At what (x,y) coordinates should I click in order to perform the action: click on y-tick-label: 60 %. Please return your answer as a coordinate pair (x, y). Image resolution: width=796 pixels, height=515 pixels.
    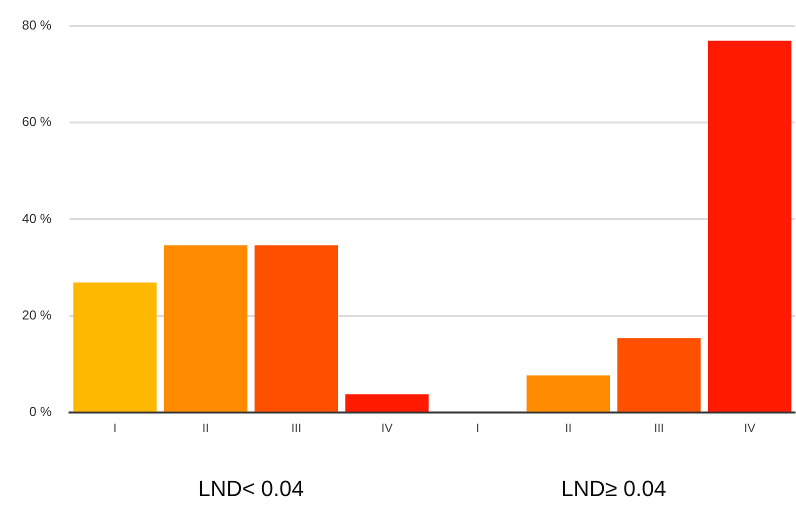
    Looking at the image, I should click on (37, 122).